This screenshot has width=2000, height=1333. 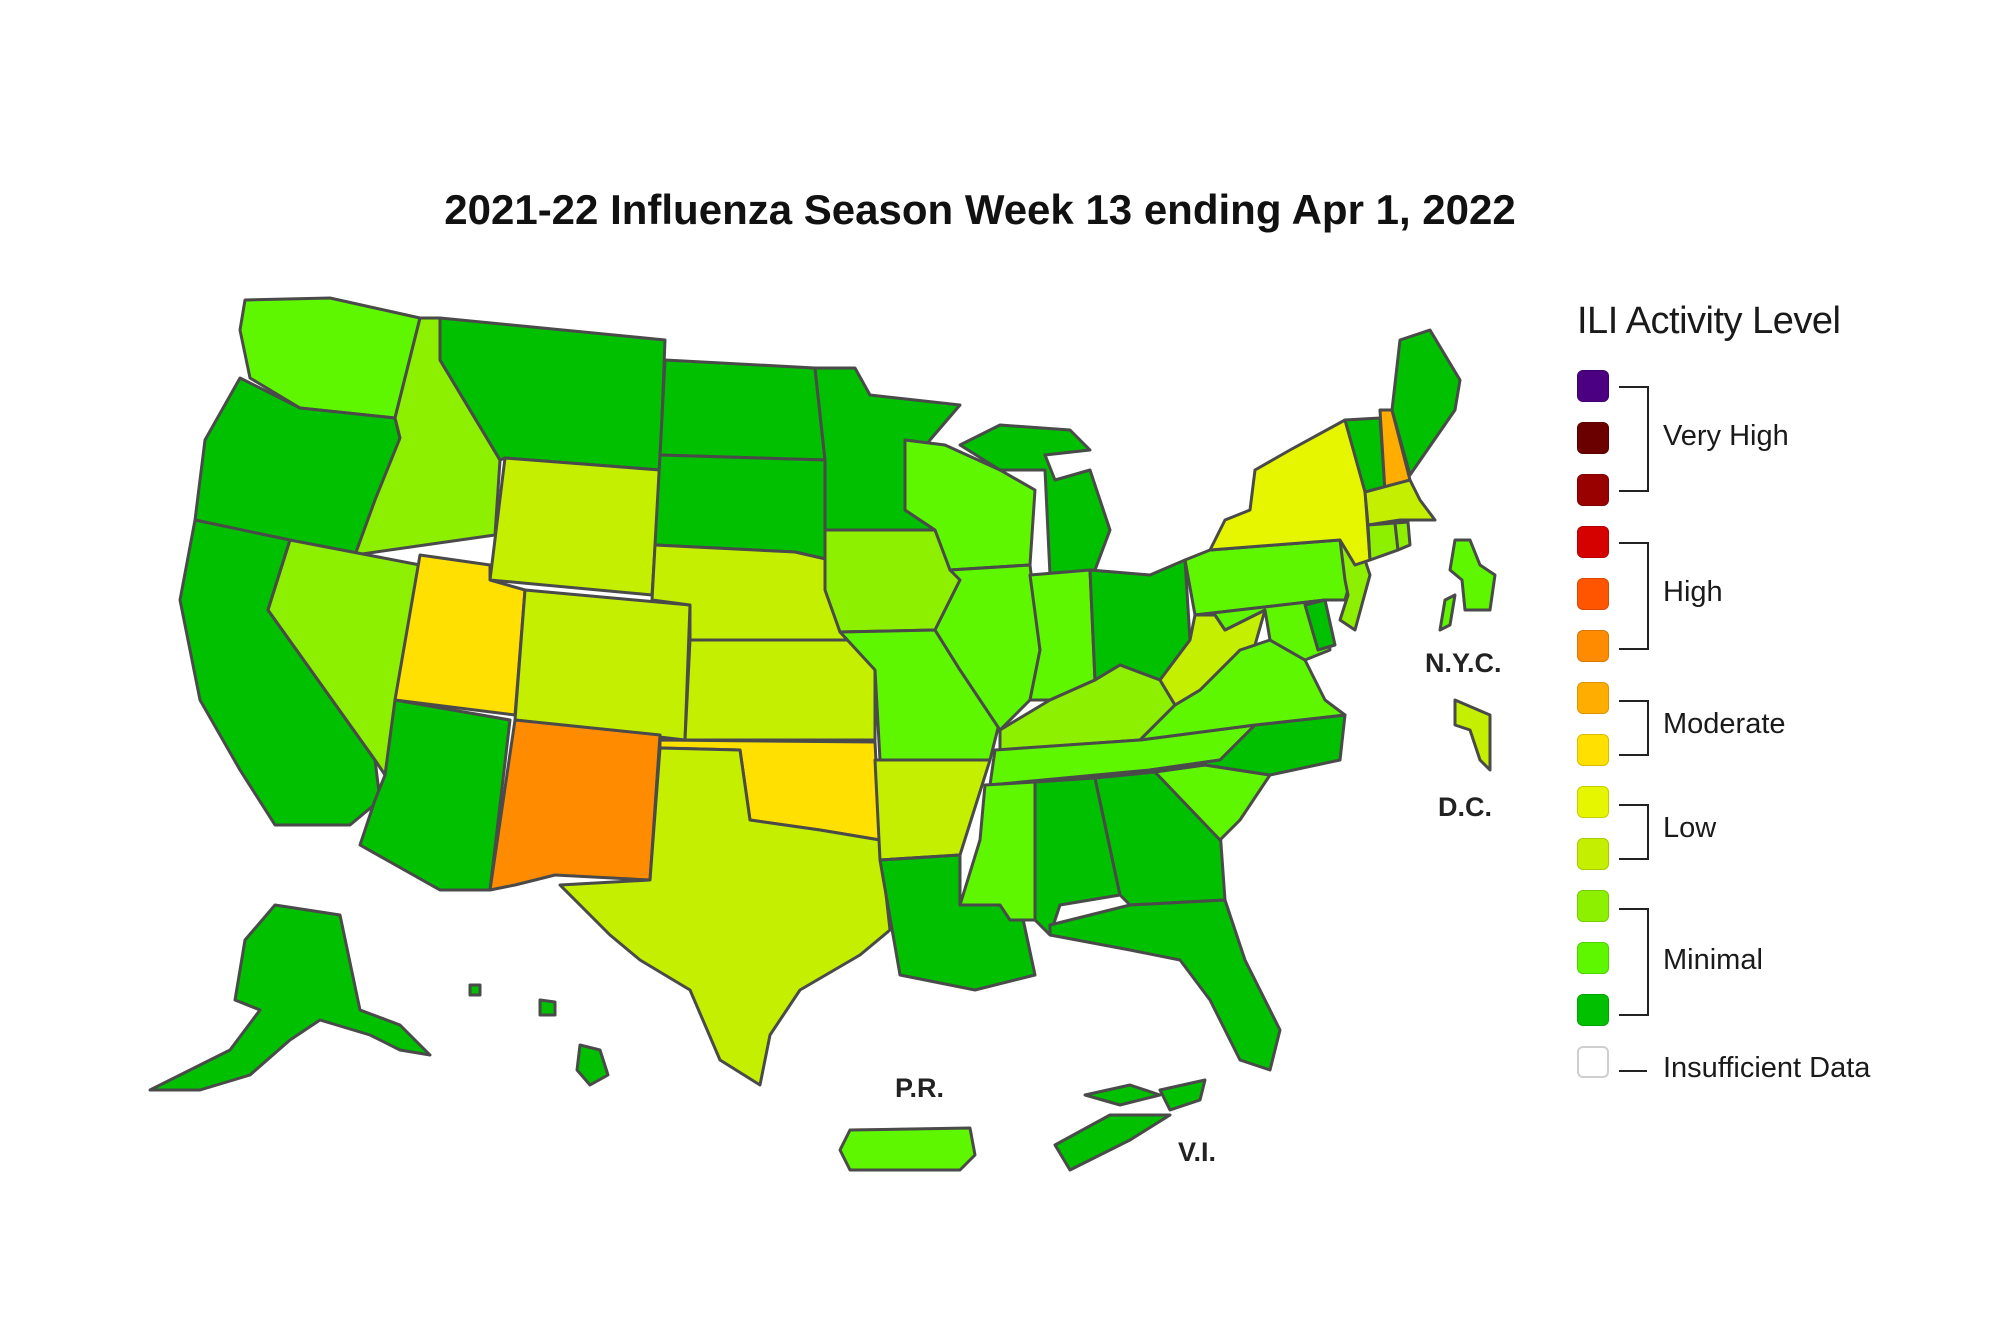 I want to click on state-WY, so click(x=575, y=526).